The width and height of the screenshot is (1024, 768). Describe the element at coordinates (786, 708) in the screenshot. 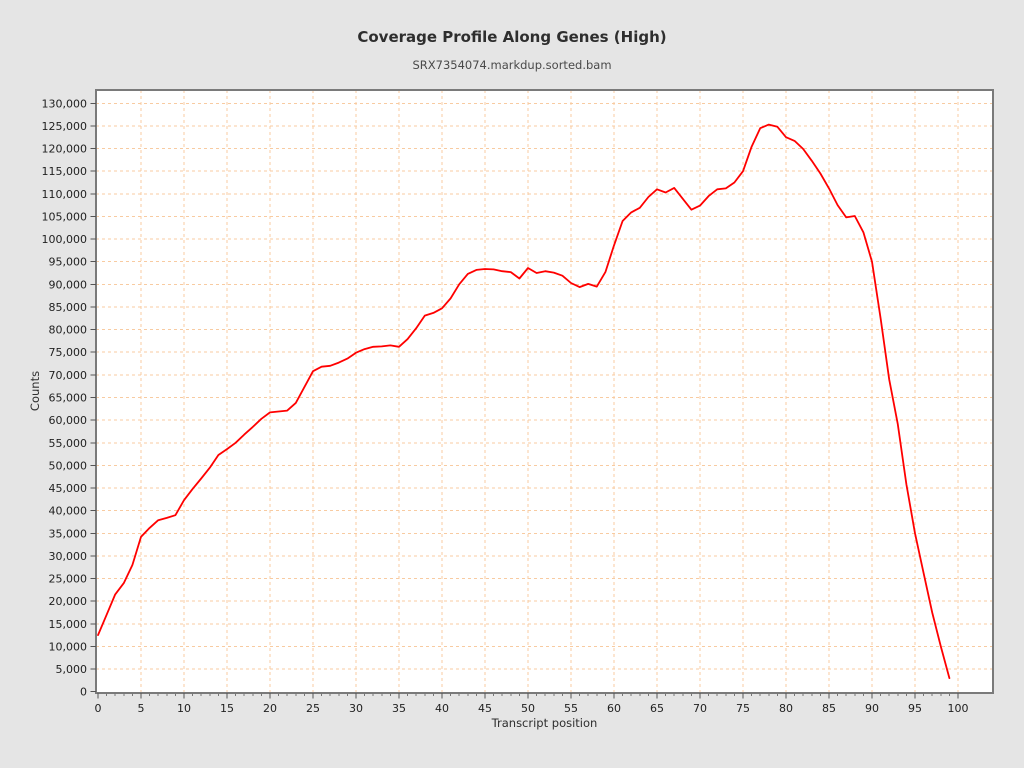

I see `x-tick-label: 80` at that location.